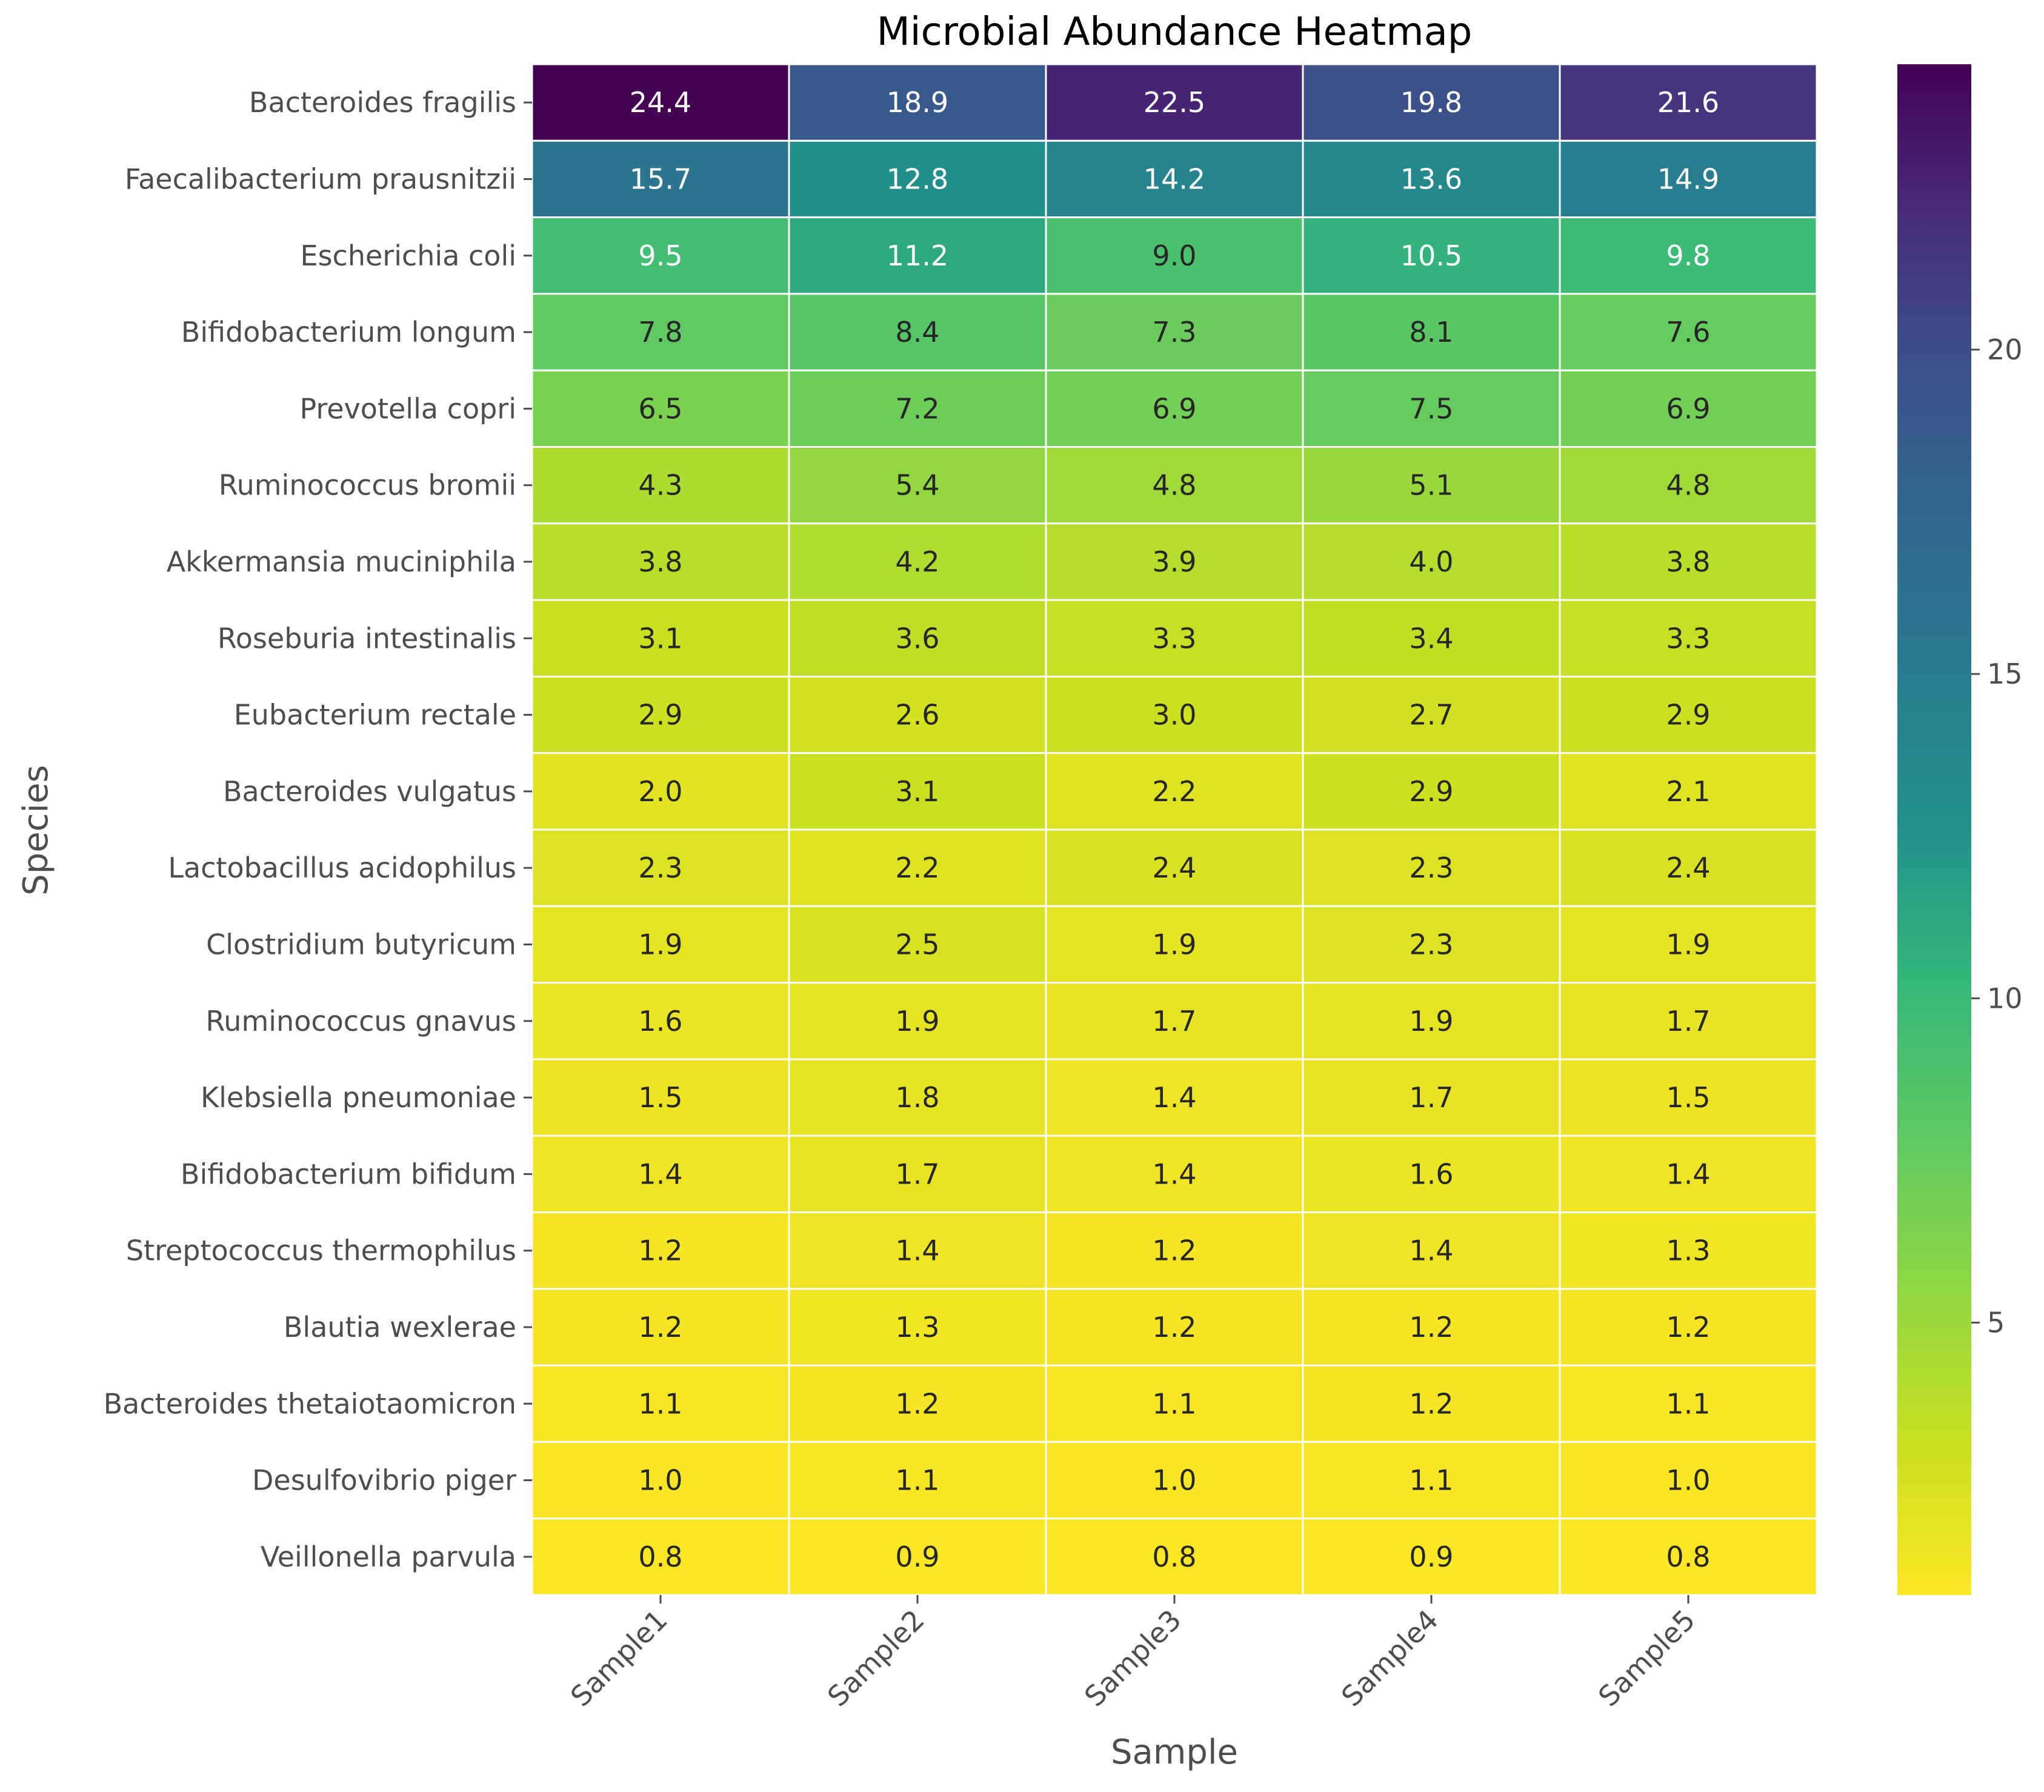 The image size is (2044, 1792). Describe the element at coordinates (1431, 178) in the screenshot. I see `cell-value-label: 13.6` at that location.